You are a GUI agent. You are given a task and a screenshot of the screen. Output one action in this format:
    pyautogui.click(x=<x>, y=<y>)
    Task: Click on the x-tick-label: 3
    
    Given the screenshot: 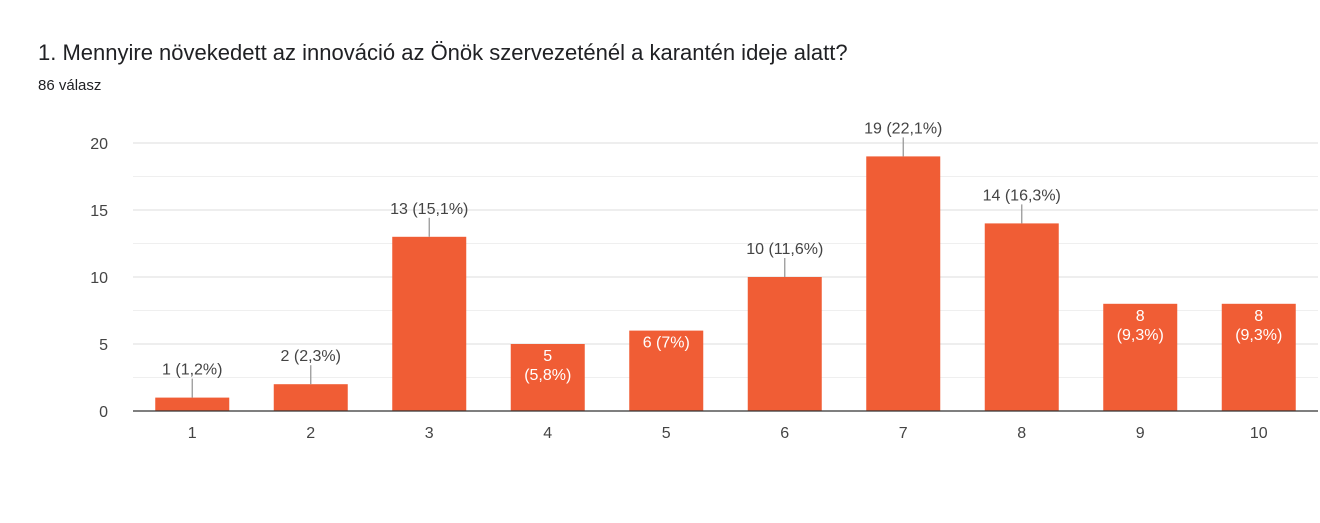 What is the action you would take?
    pyautogui.click(x=429, y=433)
    